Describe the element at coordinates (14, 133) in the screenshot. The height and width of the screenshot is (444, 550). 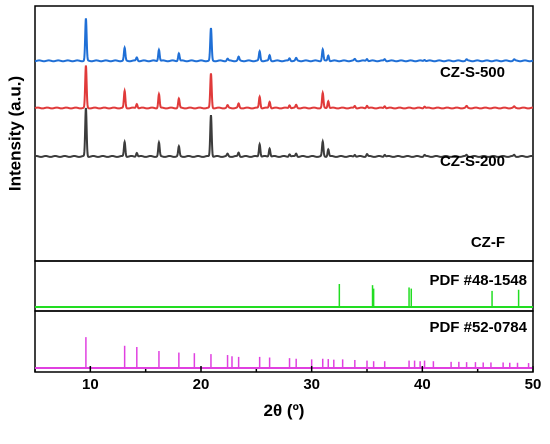
I see `y-axis-title: Intensity (a.u.)` at that location.